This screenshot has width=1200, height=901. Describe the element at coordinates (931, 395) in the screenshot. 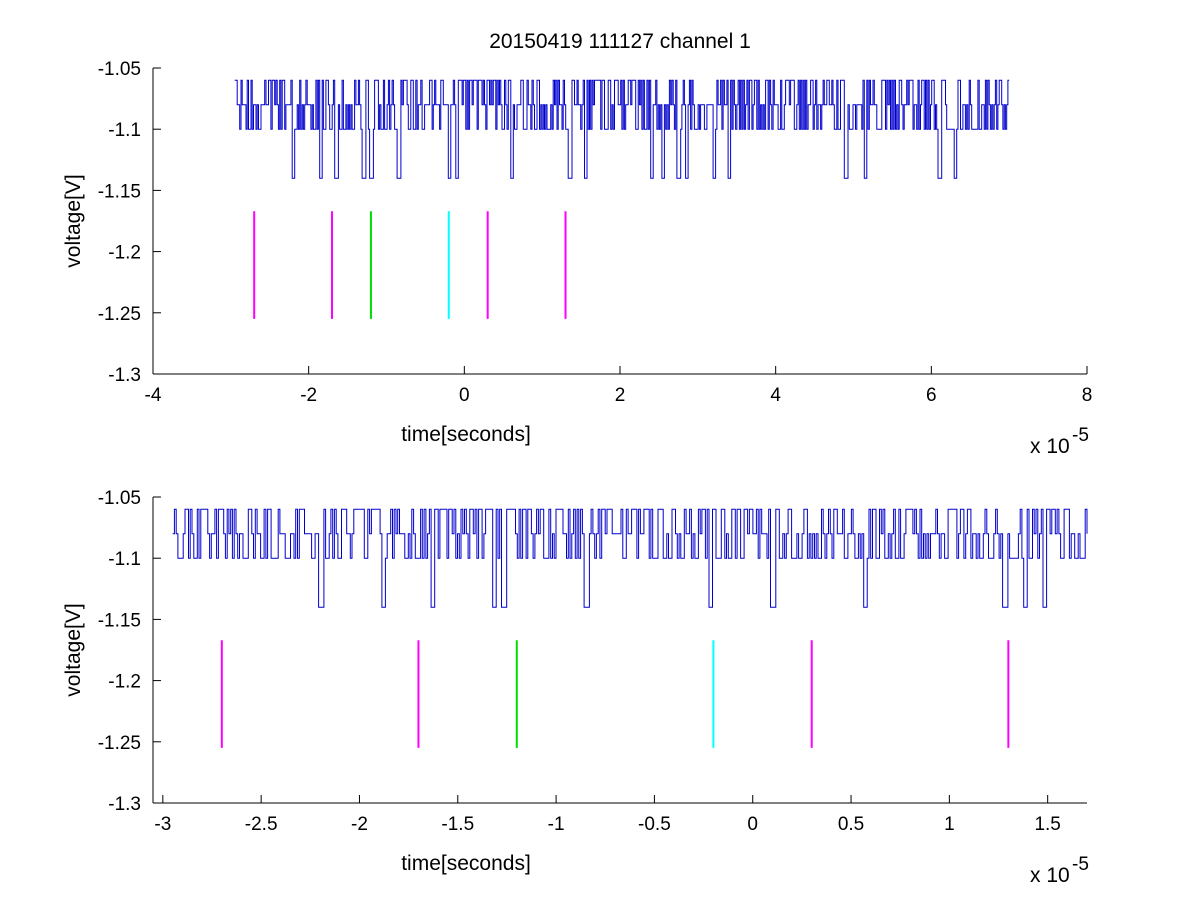

I see `x-tick-label: 6` at that location.